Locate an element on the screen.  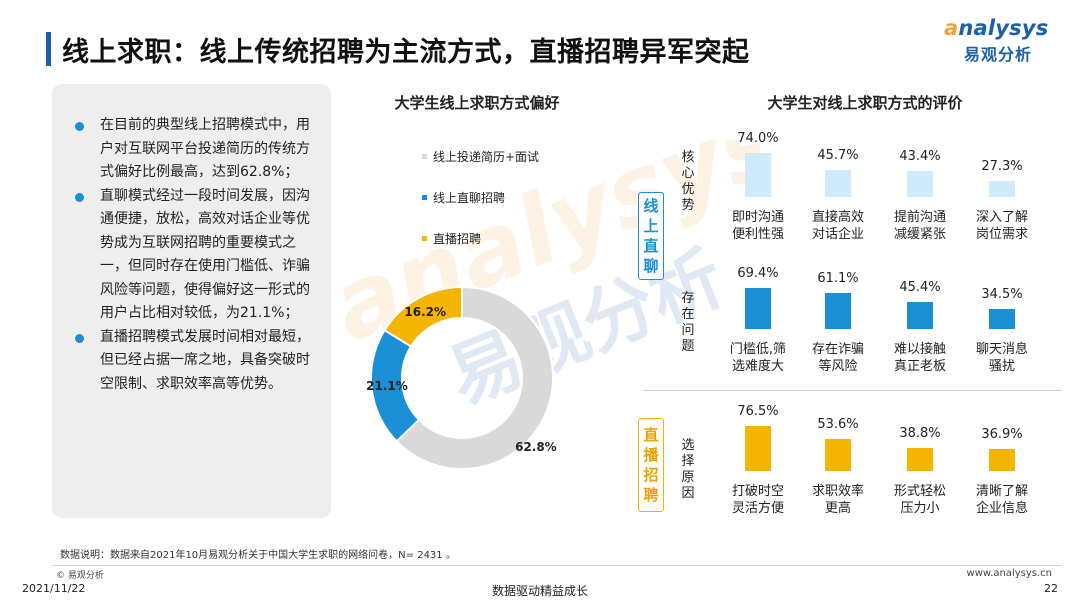
bar-category-label: 清晰了解 企业信息 is located at coordinates (1001, 500).